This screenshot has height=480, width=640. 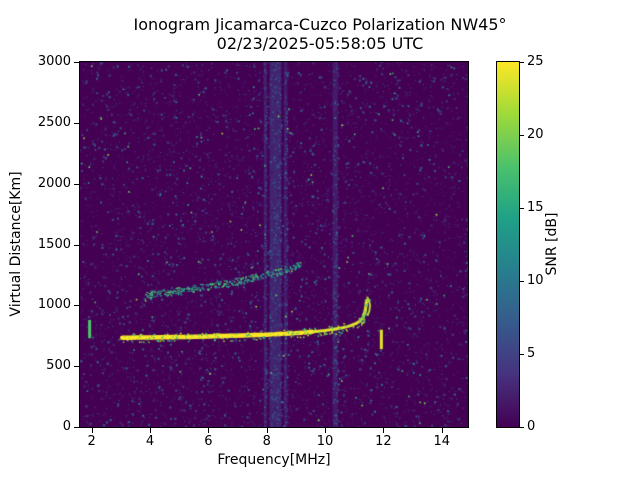 I want to click on colorbar-gradient-canvas, so click(x=508, y=244).